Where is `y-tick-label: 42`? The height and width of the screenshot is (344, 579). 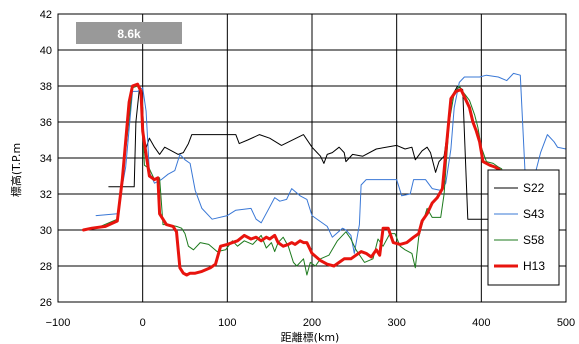
y-tick-label: 42 is located at coordinates (46, 15).